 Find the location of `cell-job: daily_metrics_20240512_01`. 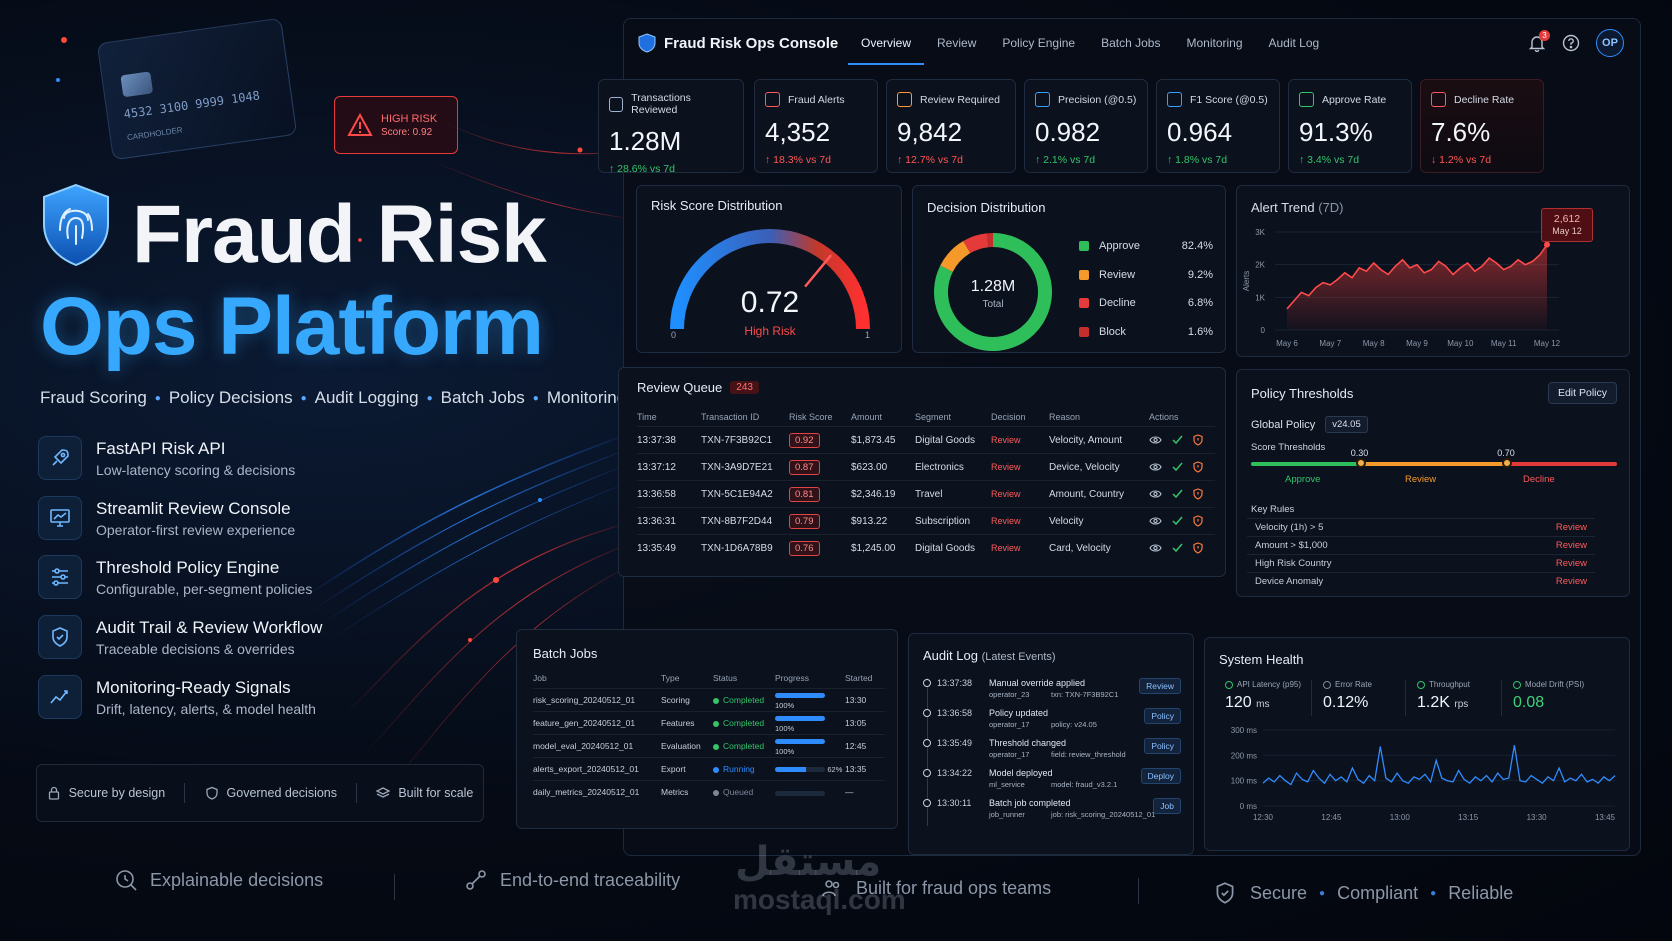

cell-job: daily_metrics_20240512_01 is located at coordinates (586, 792).